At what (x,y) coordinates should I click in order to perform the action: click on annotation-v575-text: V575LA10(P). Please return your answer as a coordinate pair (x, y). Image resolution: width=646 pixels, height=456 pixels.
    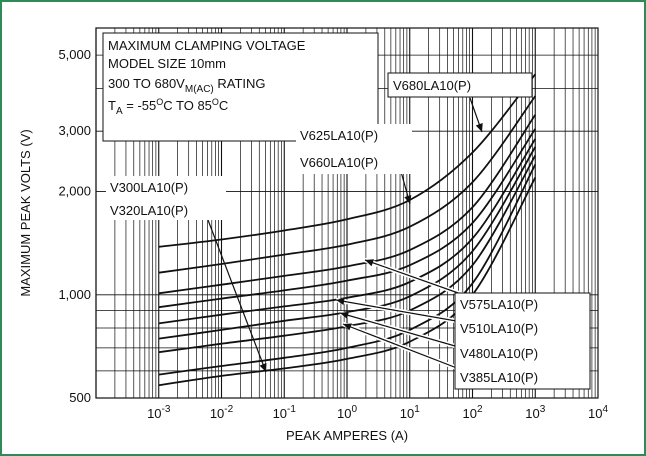
    Looking at the image, I should click on (499, 304).